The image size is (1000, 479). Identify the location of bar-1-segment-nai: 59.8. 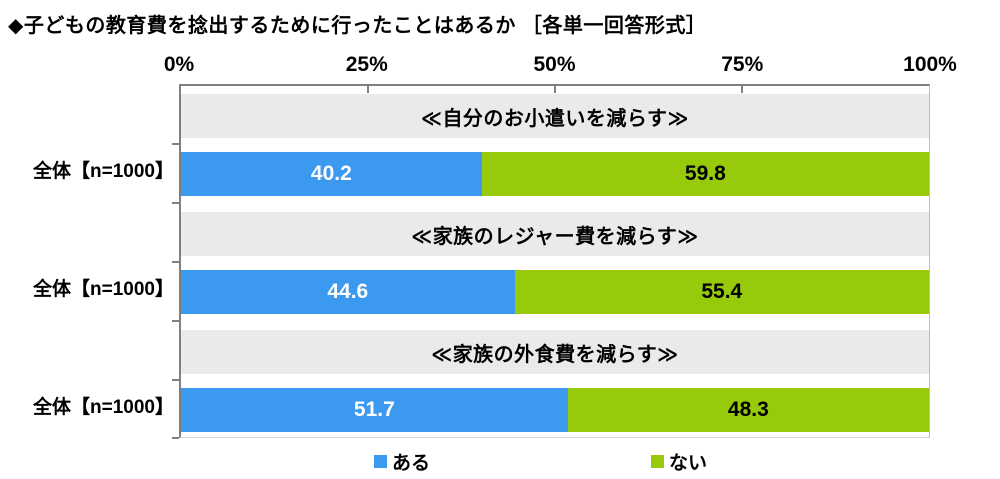
(705, 174).